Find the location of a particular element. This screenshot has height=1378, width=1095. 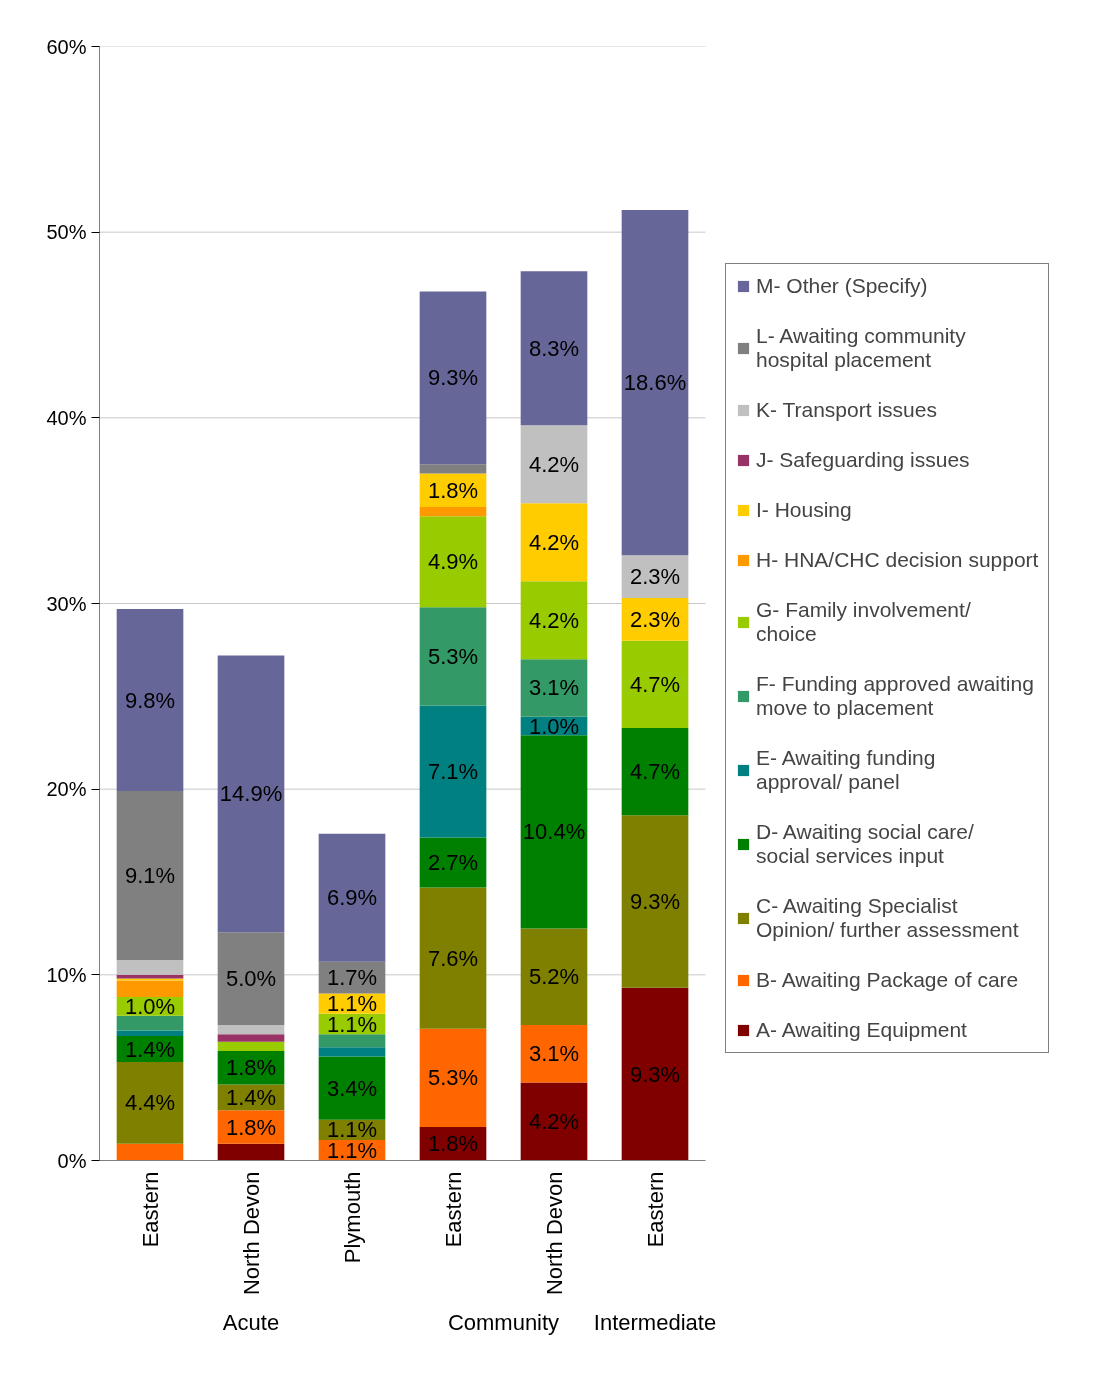

text: Community is located at coordinates (503, 1322).